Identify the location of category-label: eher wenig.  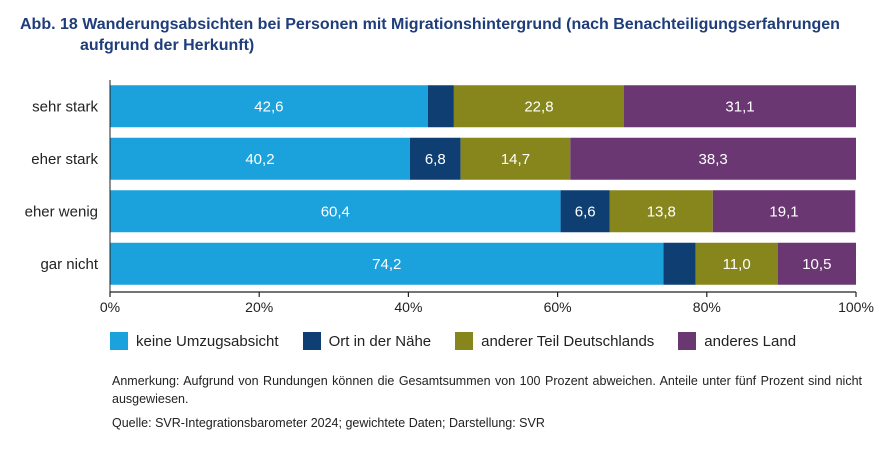
(61, 211).